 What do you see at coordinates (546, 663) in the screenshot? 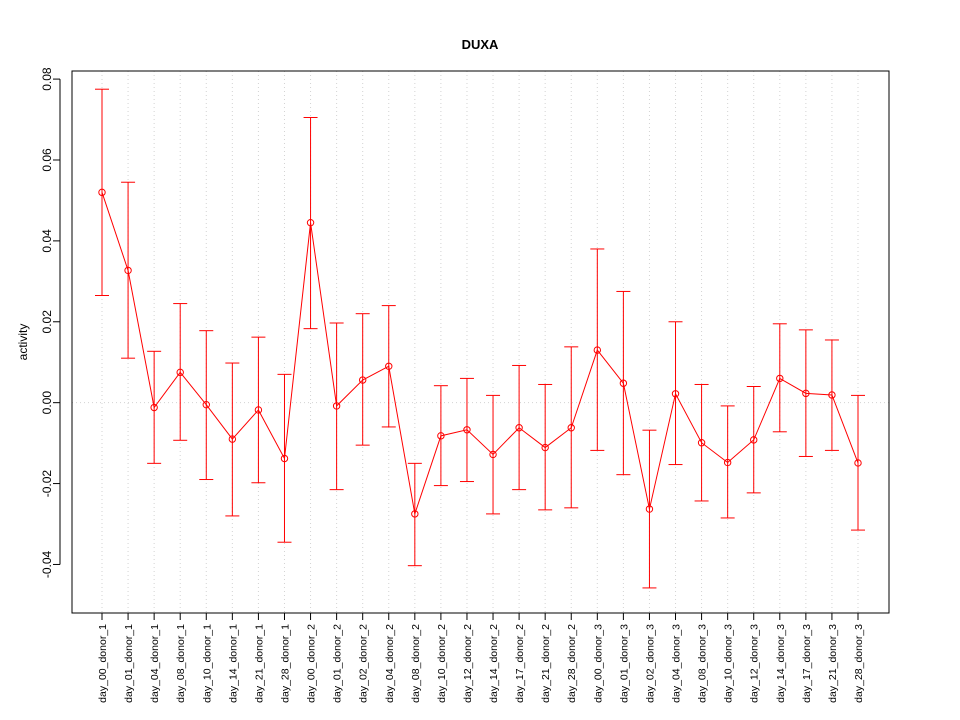
I see `x-tick-label: day_21_donor_2` at bounding box center [546, 663].